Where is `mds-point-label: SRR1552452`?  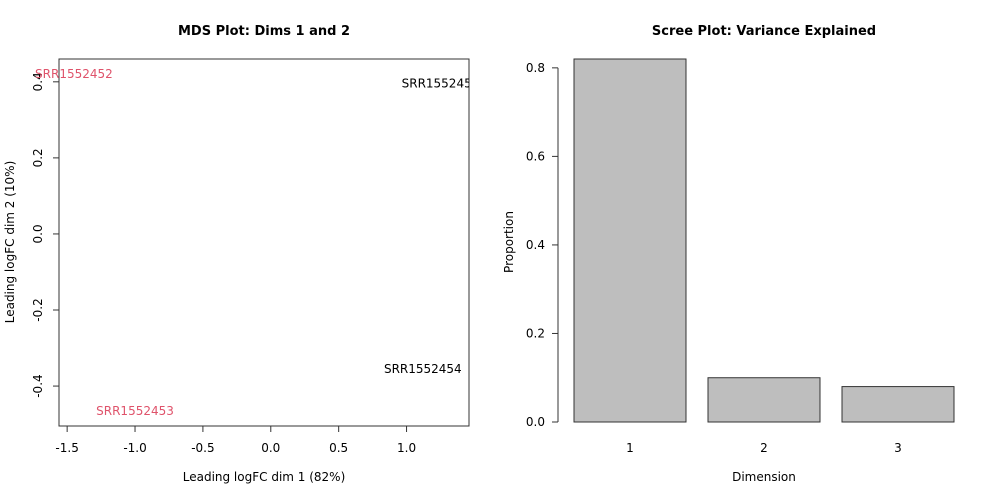 mds-point-label: SRR1552452 is located at coordinates (74, 74).